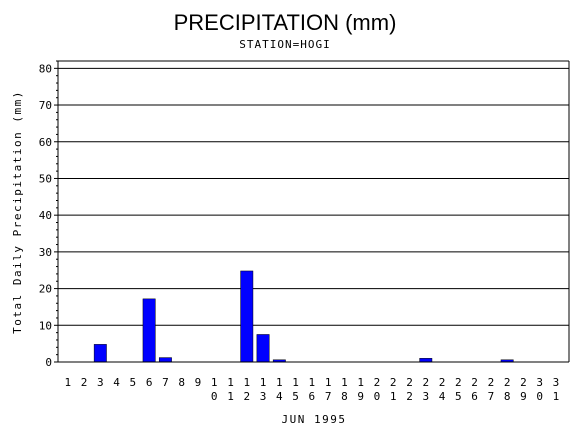  I want to click on x-tick-label-14: 4, so click(279, 396).